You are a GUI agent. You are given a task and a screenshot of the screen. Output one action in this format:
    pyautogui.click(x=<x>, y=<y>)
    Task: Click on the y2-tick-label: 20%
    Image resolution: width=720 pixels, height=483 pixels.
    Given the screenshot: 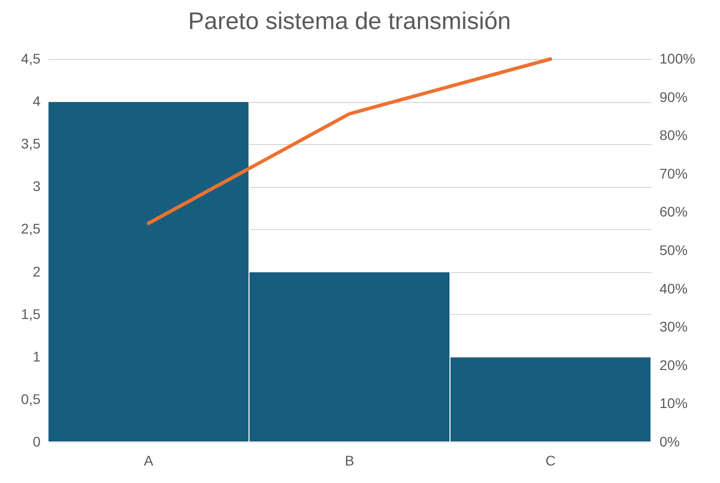 What is the action you would take?
    pyautogui.click(x=674, y=364)
    